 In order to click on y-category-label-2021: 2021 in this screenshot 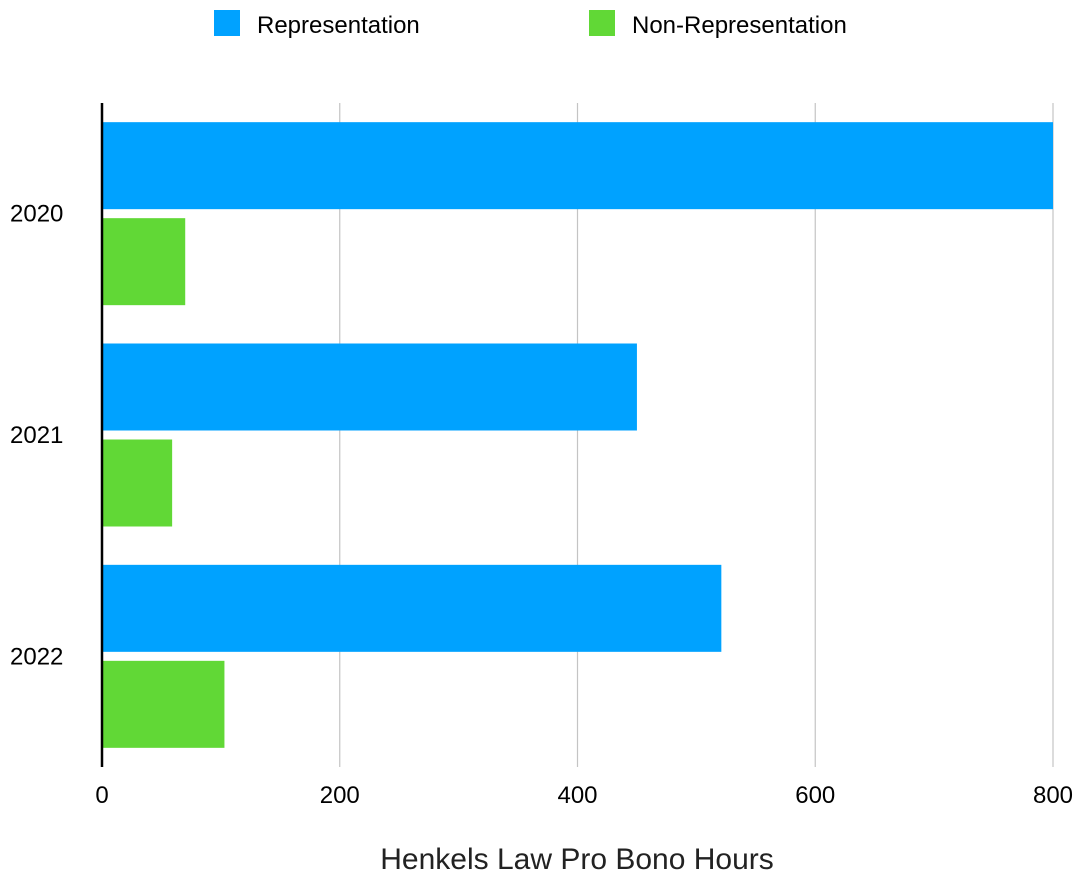, I will do `click(36, 435)`.